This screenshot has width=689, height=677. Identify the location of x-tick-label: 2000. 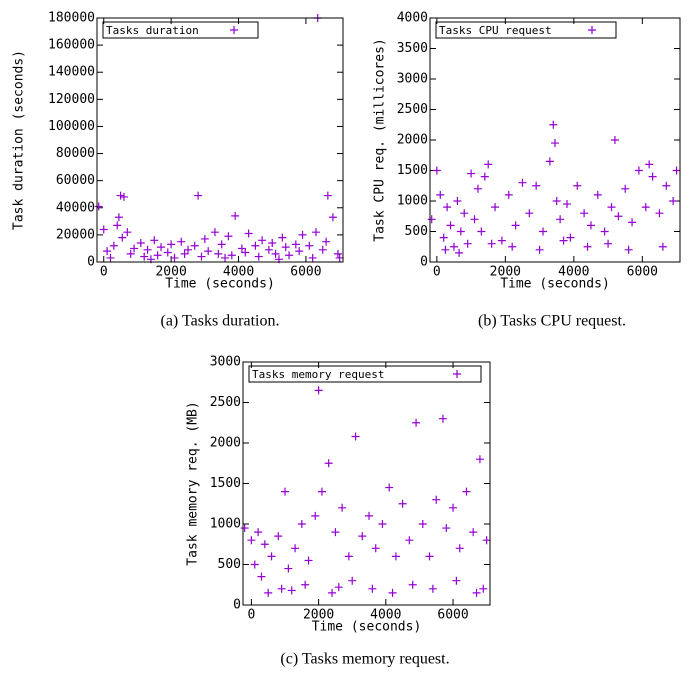
(505, 272).